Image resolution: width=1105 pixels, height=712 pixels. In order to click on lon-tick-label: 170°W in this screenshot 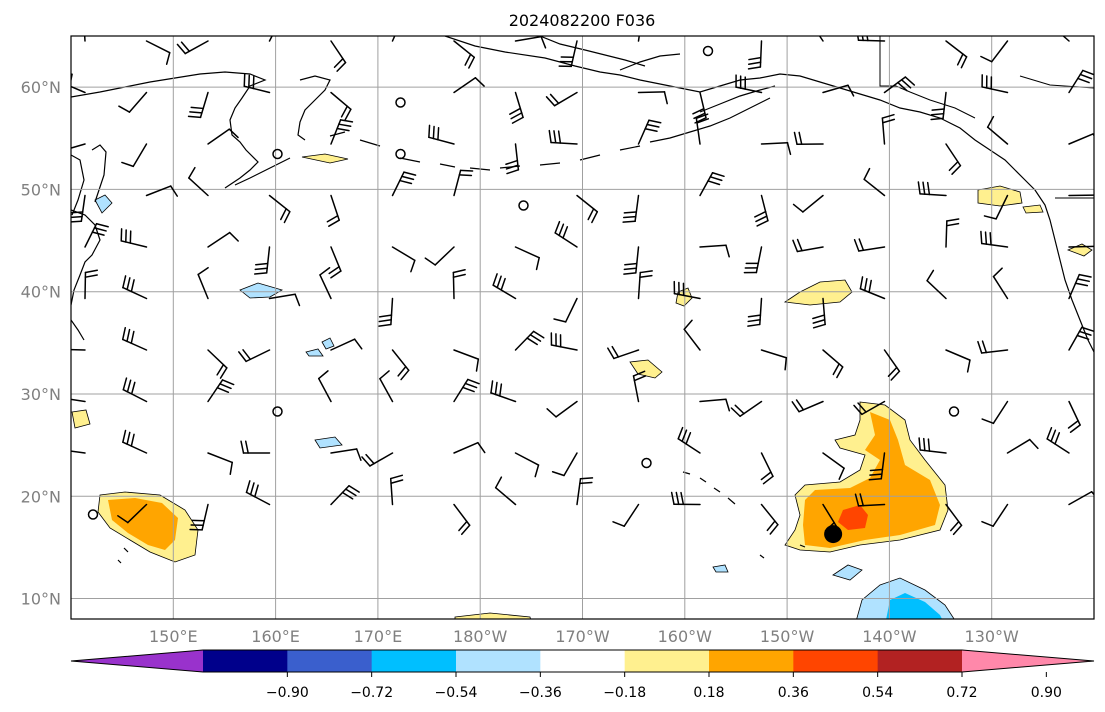, I will do `click(582, 636)`.